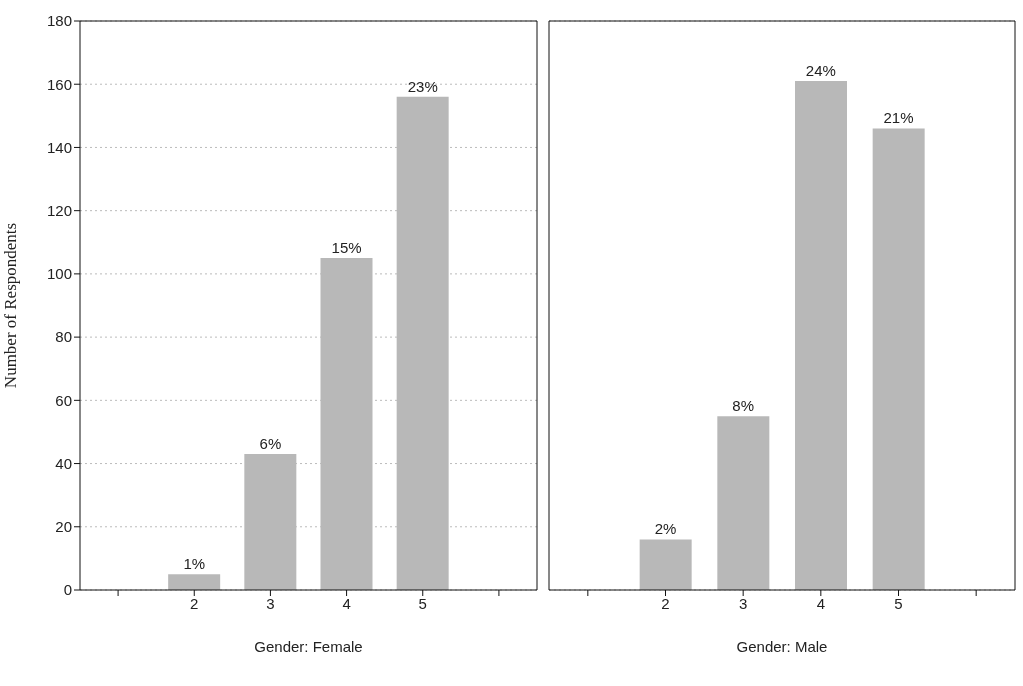 The height and width of the screenshot is (686, 1023). Describe the element at coordinates (743, 406) in the screenshot. I see `annotation: 8%` at that location.